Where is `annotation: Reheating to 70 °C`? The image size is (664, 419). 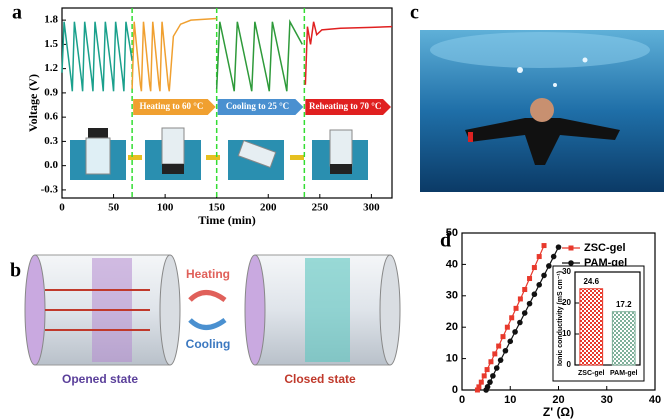
annotation: Reheating to 70 °C is located at coordinates (345, 106).